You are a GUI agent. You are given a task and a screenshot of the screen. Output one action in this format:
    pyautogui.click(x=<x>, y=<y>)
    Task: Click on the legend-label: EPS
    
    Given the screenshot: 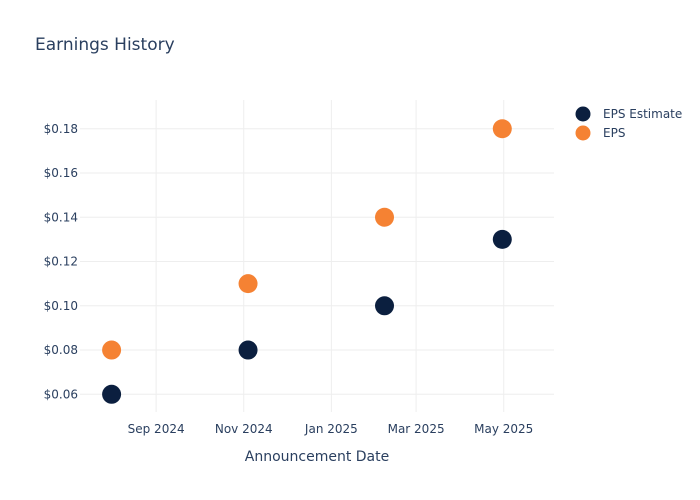 What is the action you would take?
    pyautogui.click(x=614, y=133)
    